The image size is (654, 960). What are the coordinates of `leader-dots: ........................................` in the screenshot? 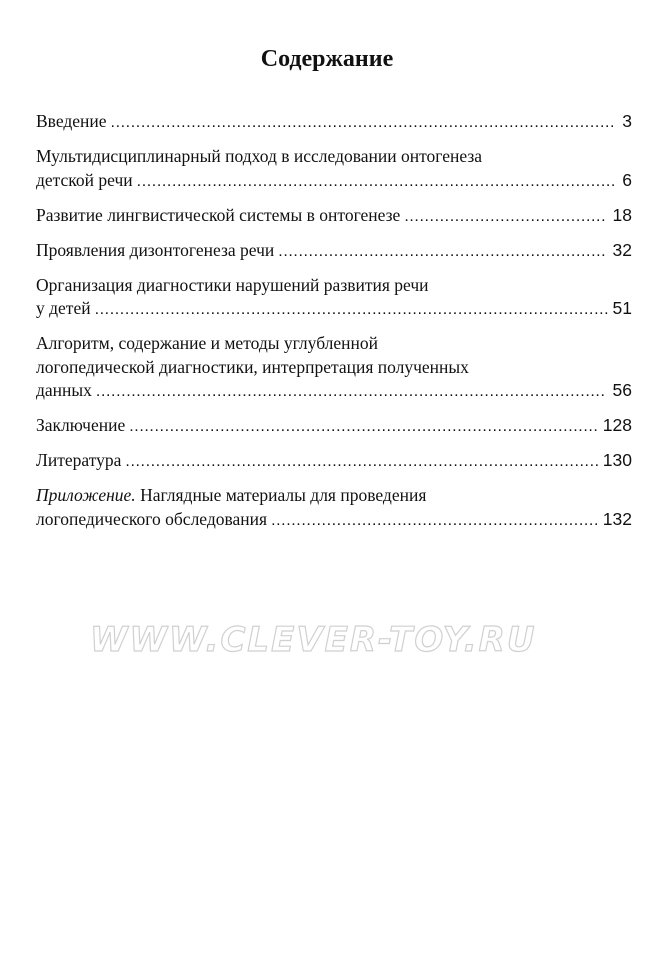 It's located at (505, 216).